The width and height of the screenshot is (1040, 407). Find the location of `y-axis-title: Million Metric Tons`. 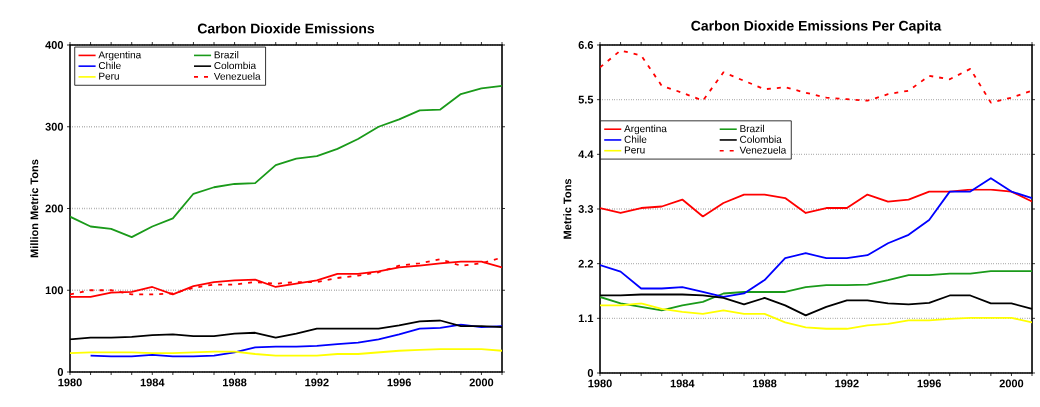

y-axis-title: Million Metric Tons is located at coordinates (34, 208).